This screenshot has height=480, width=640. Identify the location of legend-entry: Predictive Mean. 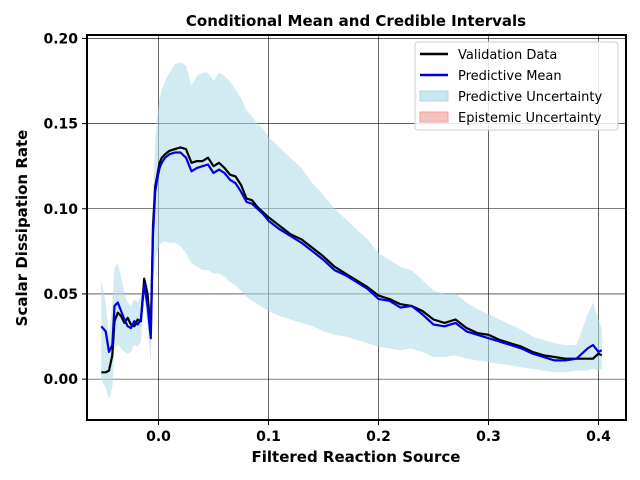
(491, 76).